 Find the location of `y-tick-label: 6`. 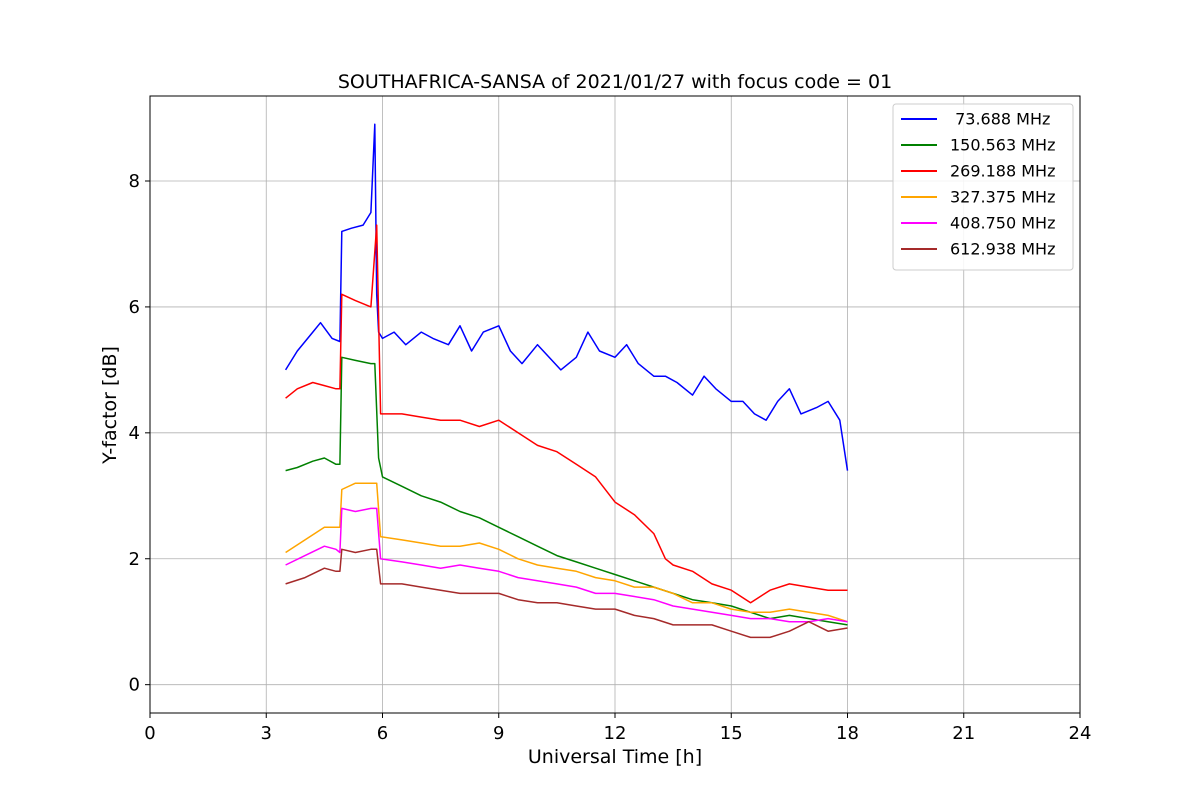

y-tick-label: 6 is located at coordinates (134, 307).